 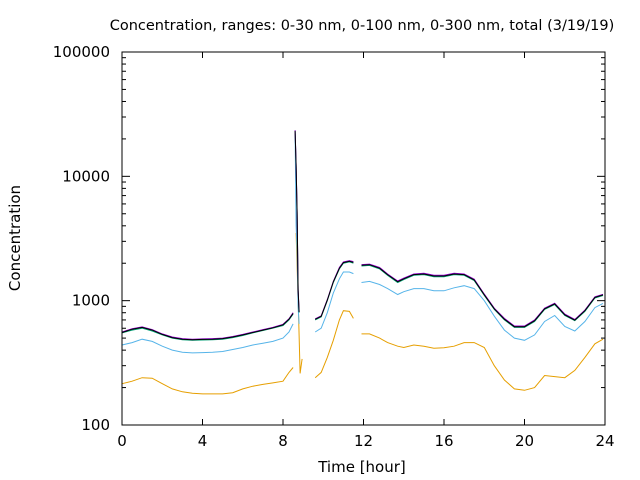 What do you see at coordinates (203, 441) in the screenshot?
I see `x-tick-label: 4` at bounding box center [203, 441].